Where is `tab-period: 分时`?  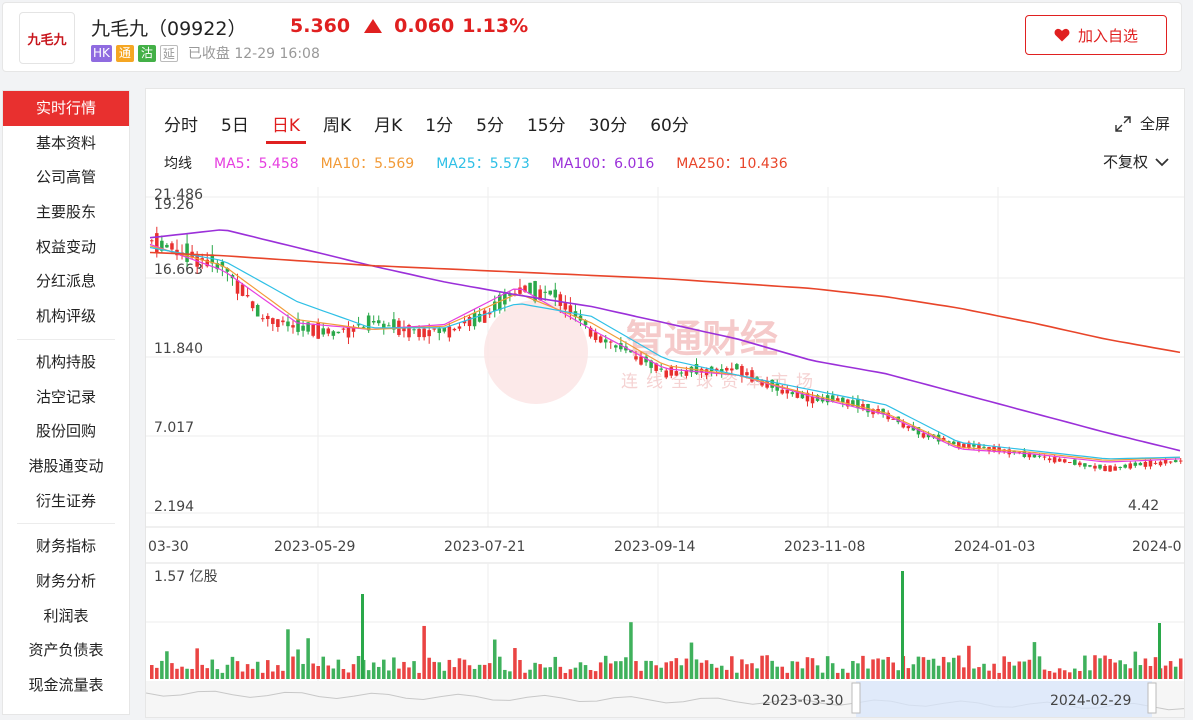
tab-period: 分时 is located at coordinates (181, 126).